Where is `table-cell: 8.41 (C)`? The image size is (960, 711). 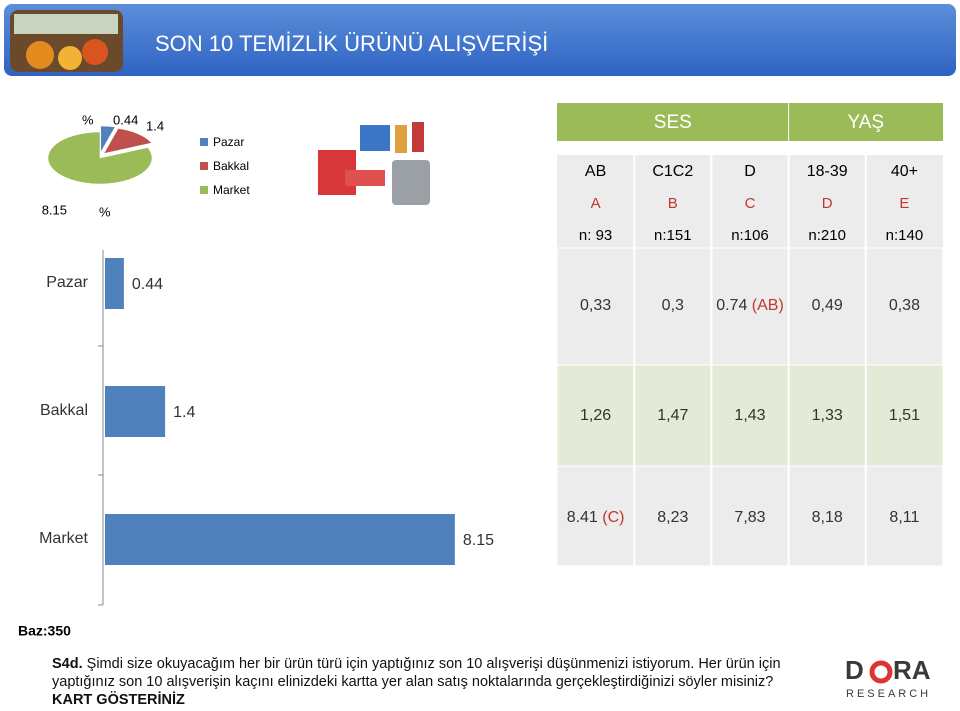
table-cell: 8.41 (C) is located at coordinates (596, 517).